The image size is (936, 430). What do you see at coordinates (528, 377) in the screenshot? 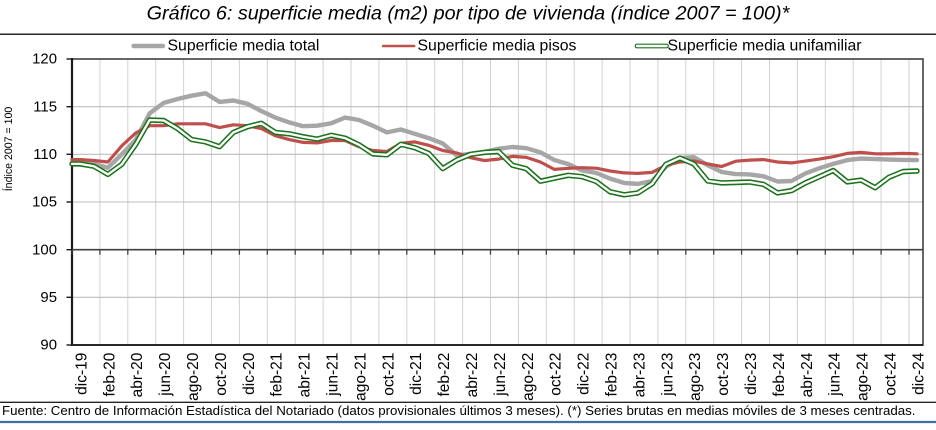
I see `svg-text: ago-22` at bounding box center [528, 377].